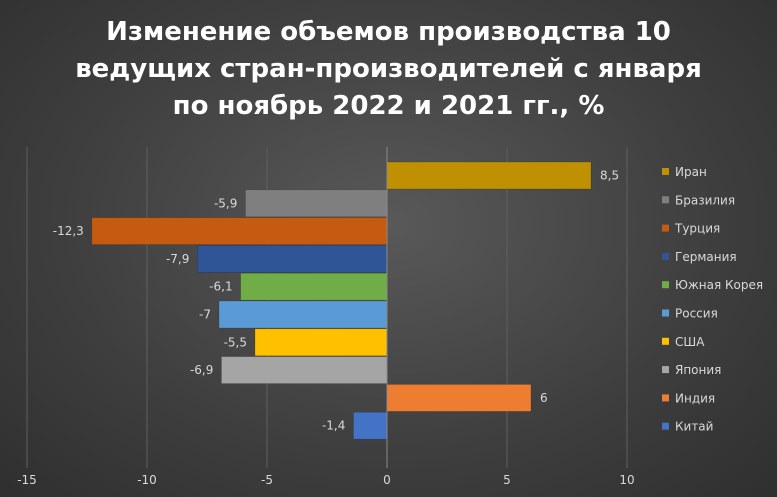  What do you see at coordinates (388, 106) in the screenshot?
I see `chart-title-line: по ноябрь 2022 и 2021 гг., %` at bounding box center [388, 106].